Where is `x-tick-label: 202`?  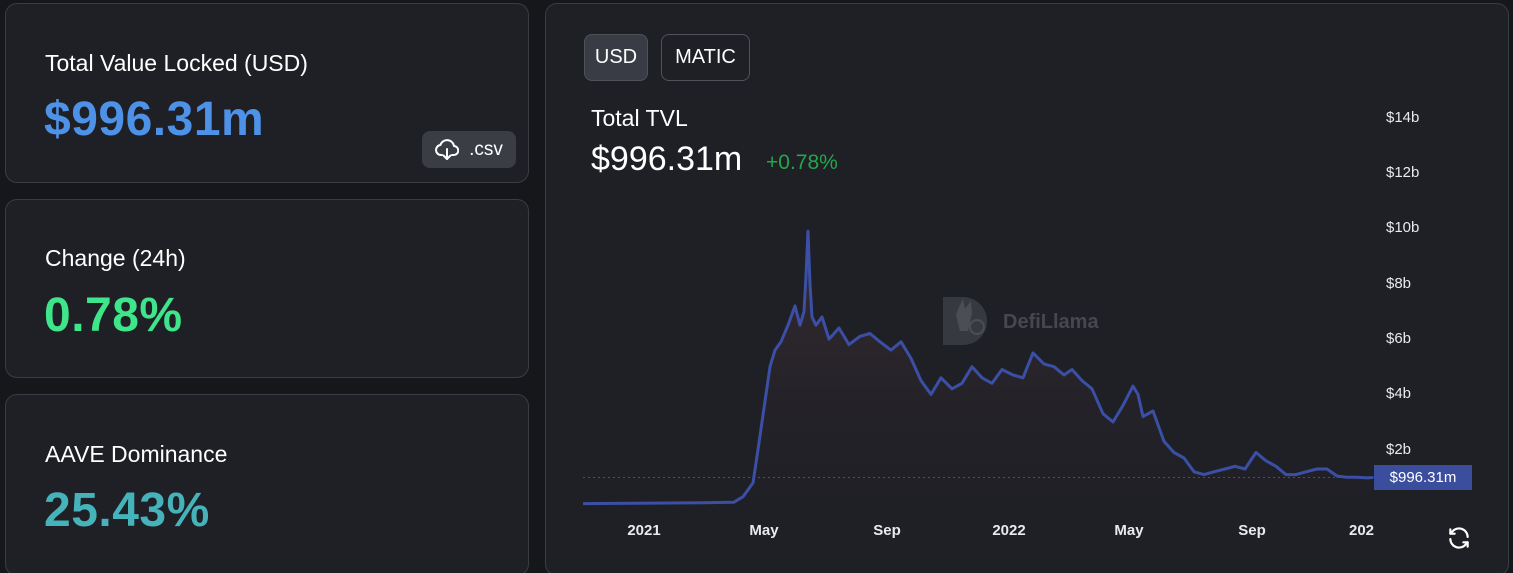
x-tick-label: 202 is located at coordinates (1362, 530).